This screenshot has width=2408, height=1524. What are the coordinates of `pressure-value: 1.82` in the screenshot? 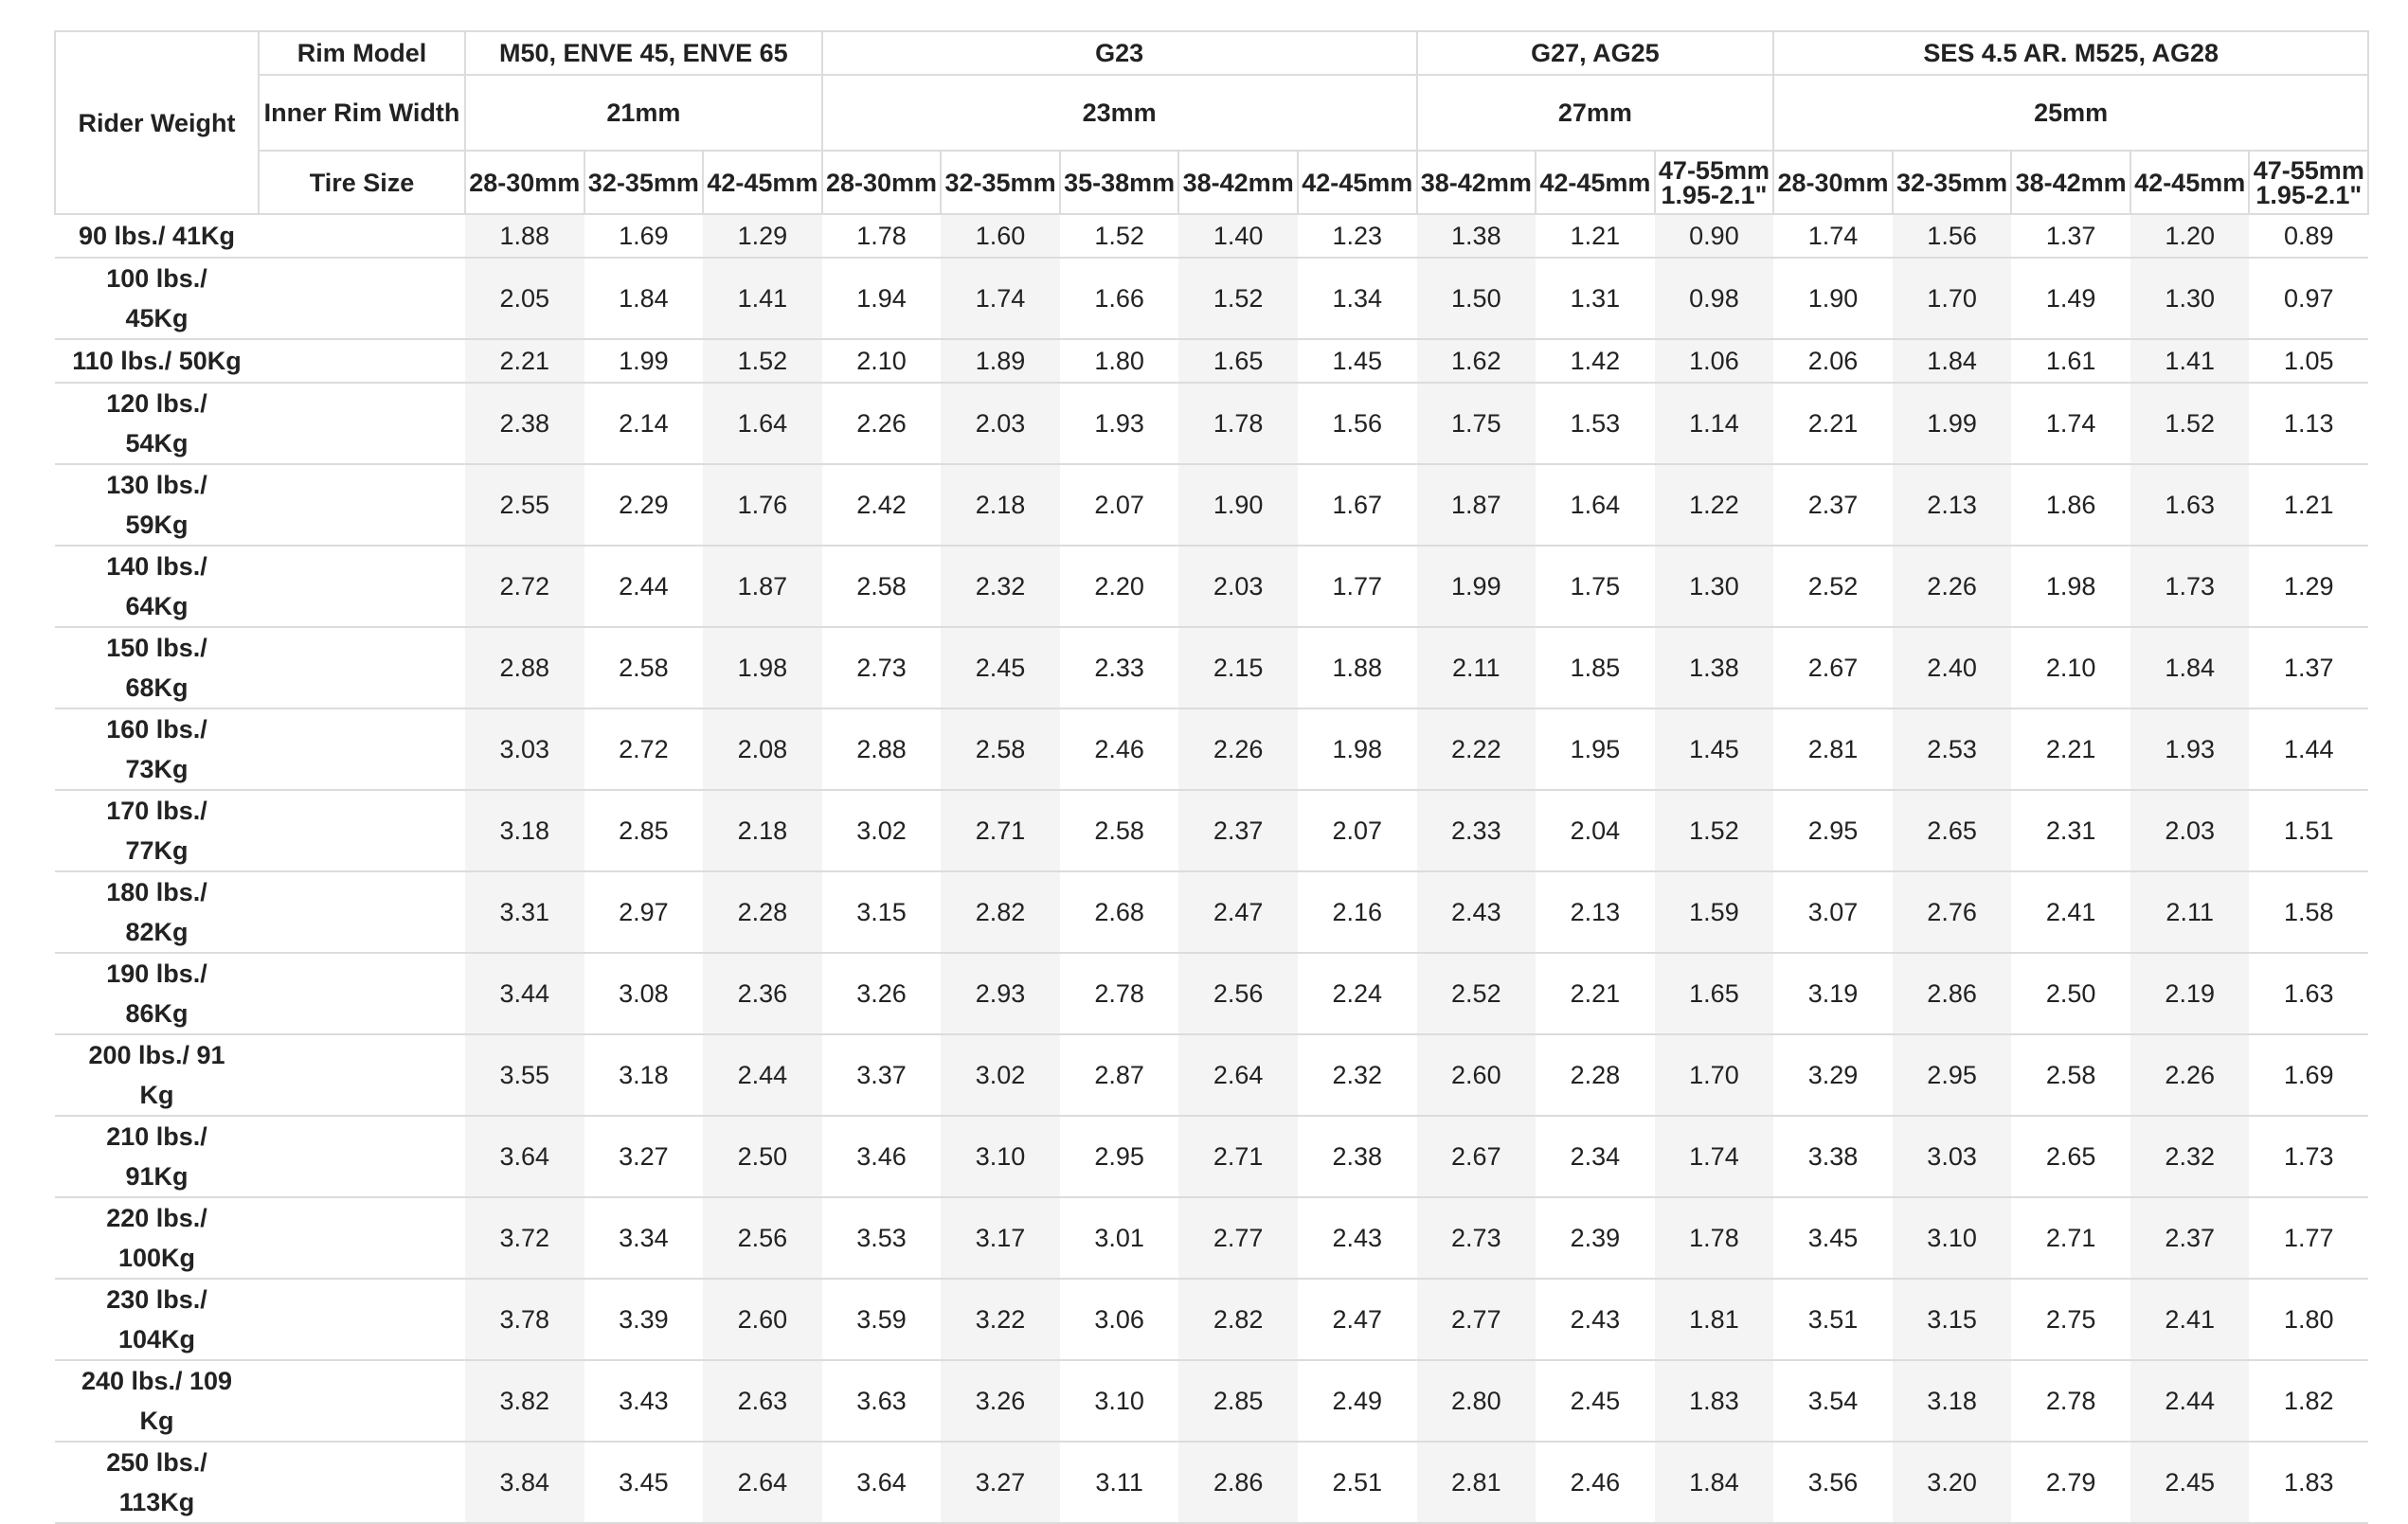 It's located at (2309, 1401).